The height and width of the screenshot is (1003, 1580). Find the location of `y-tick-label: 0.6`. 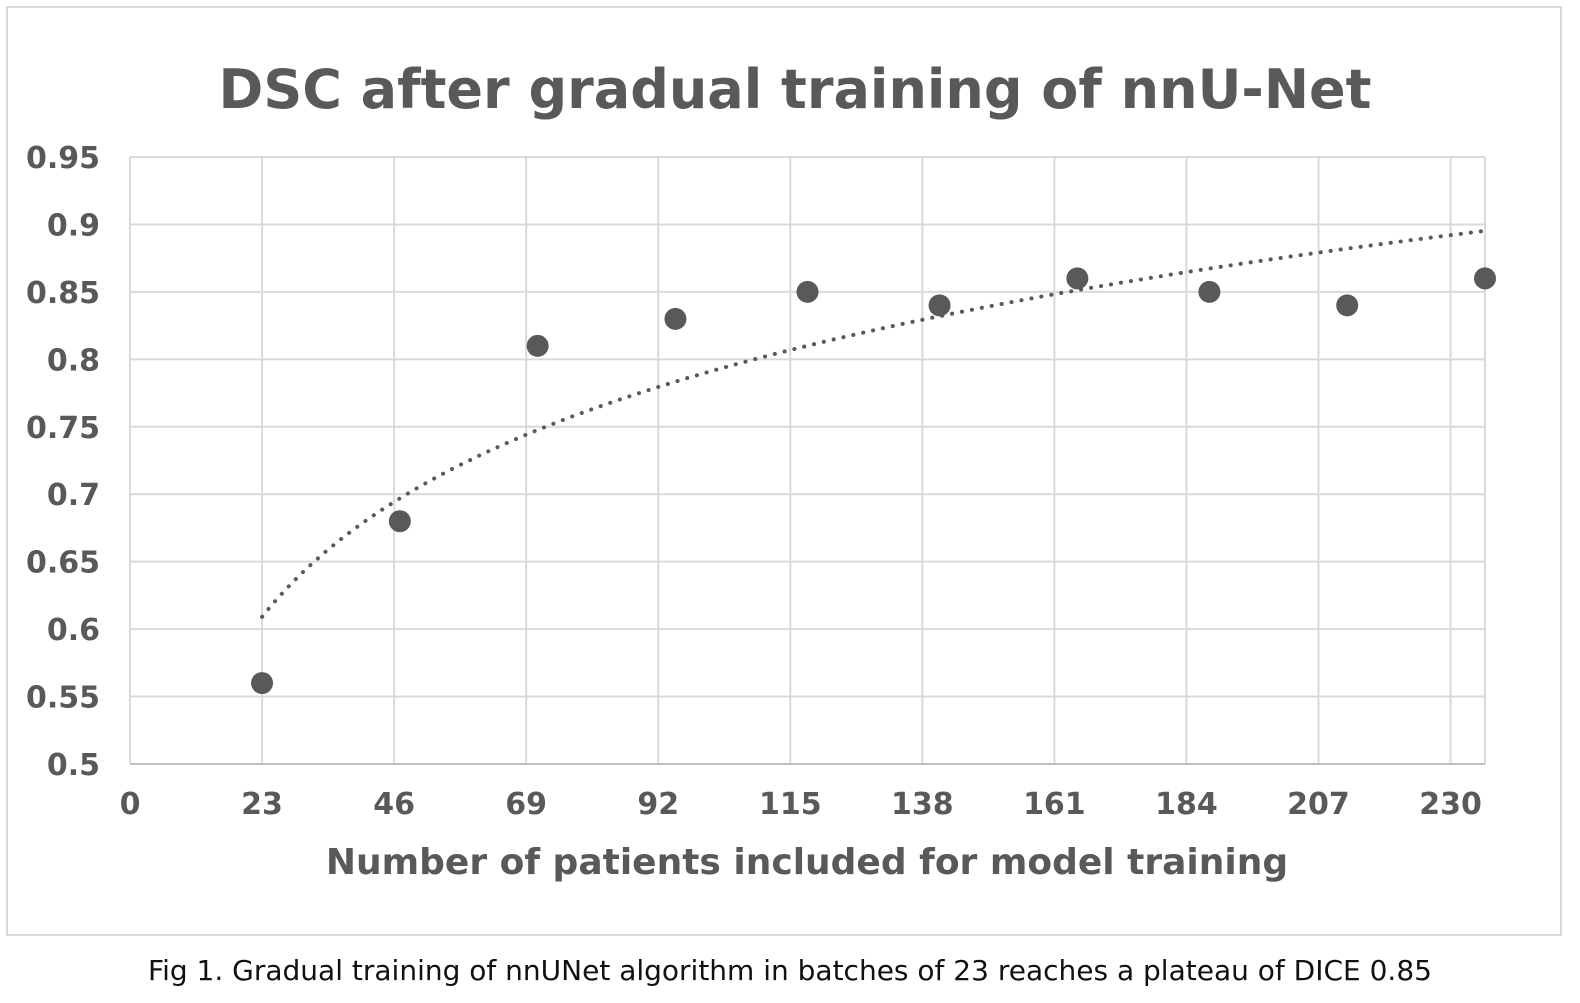

y-tick-label: 0.6 is located at coordinates (73, 630).